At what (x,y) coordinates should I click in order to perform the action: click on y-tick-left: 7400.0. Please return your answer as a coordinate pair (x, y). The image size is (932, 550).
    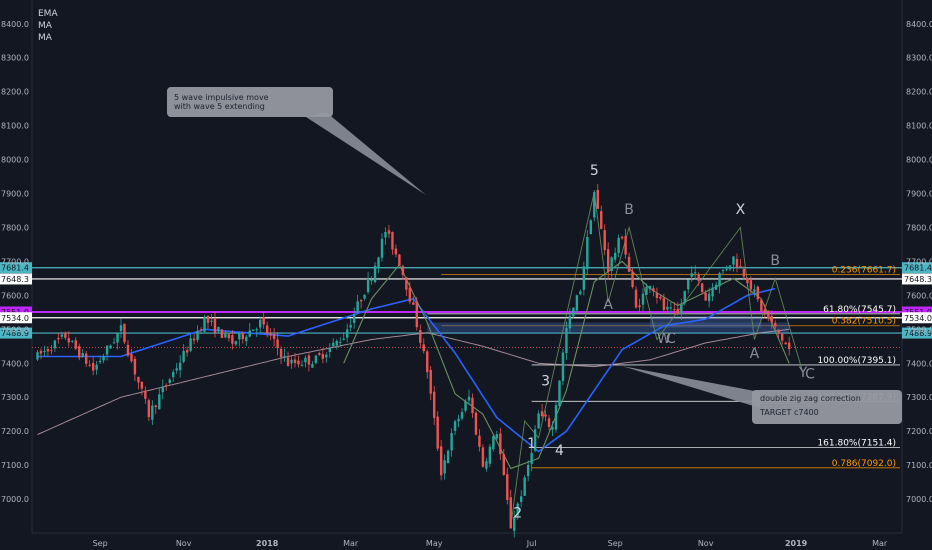
    Looking at the image, I should click on (15, 363).